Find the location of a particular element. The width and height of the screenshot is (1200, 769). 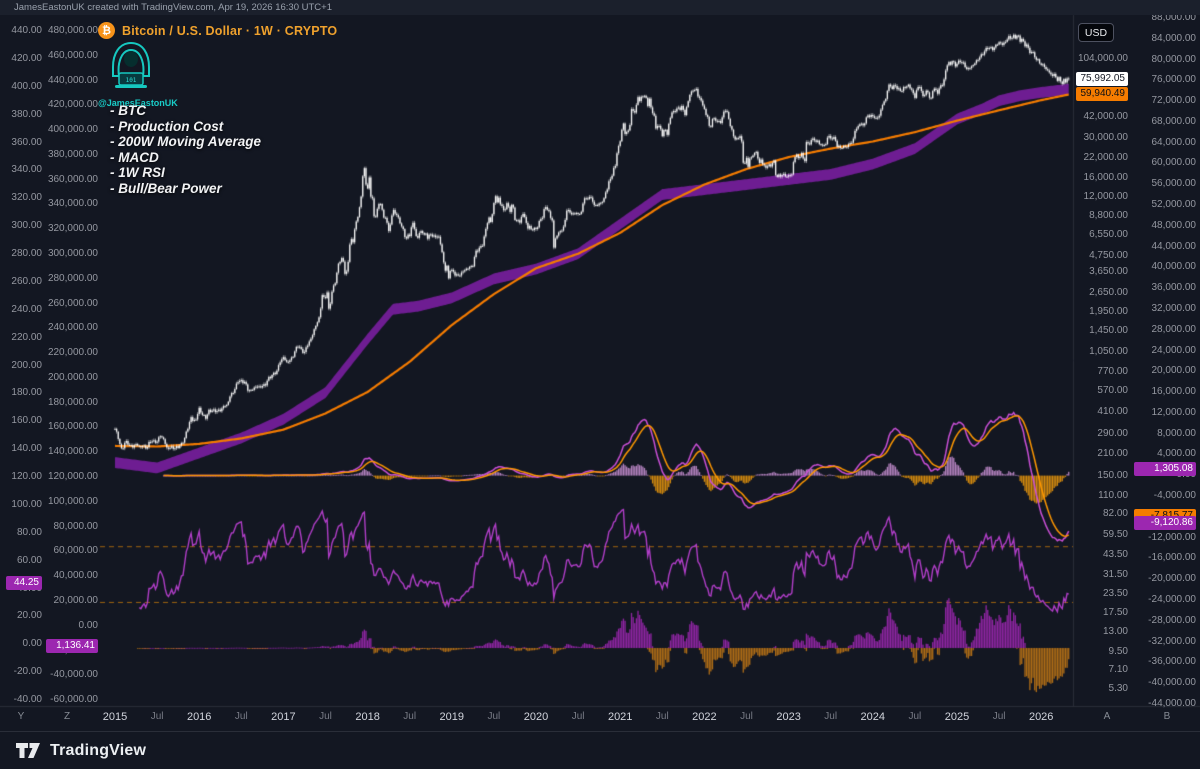

tradingview-brand-text: TradingView is located at coordinates (98, 750).